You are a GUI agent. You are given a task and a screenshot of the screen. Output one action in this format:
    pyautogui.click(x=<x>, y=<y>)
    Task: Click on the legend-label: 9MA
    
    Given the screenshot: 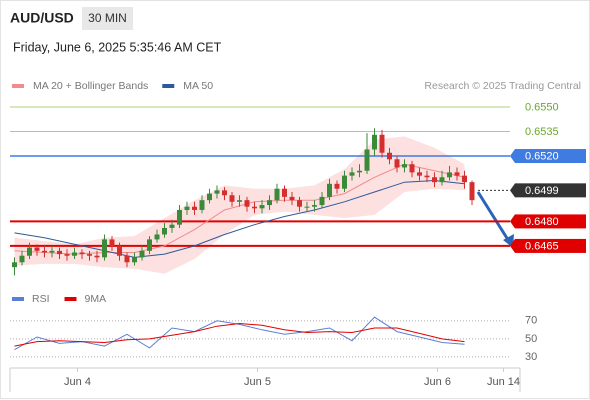 What is the action you would take?
    pyautogui.click(x=96, y=299)
    